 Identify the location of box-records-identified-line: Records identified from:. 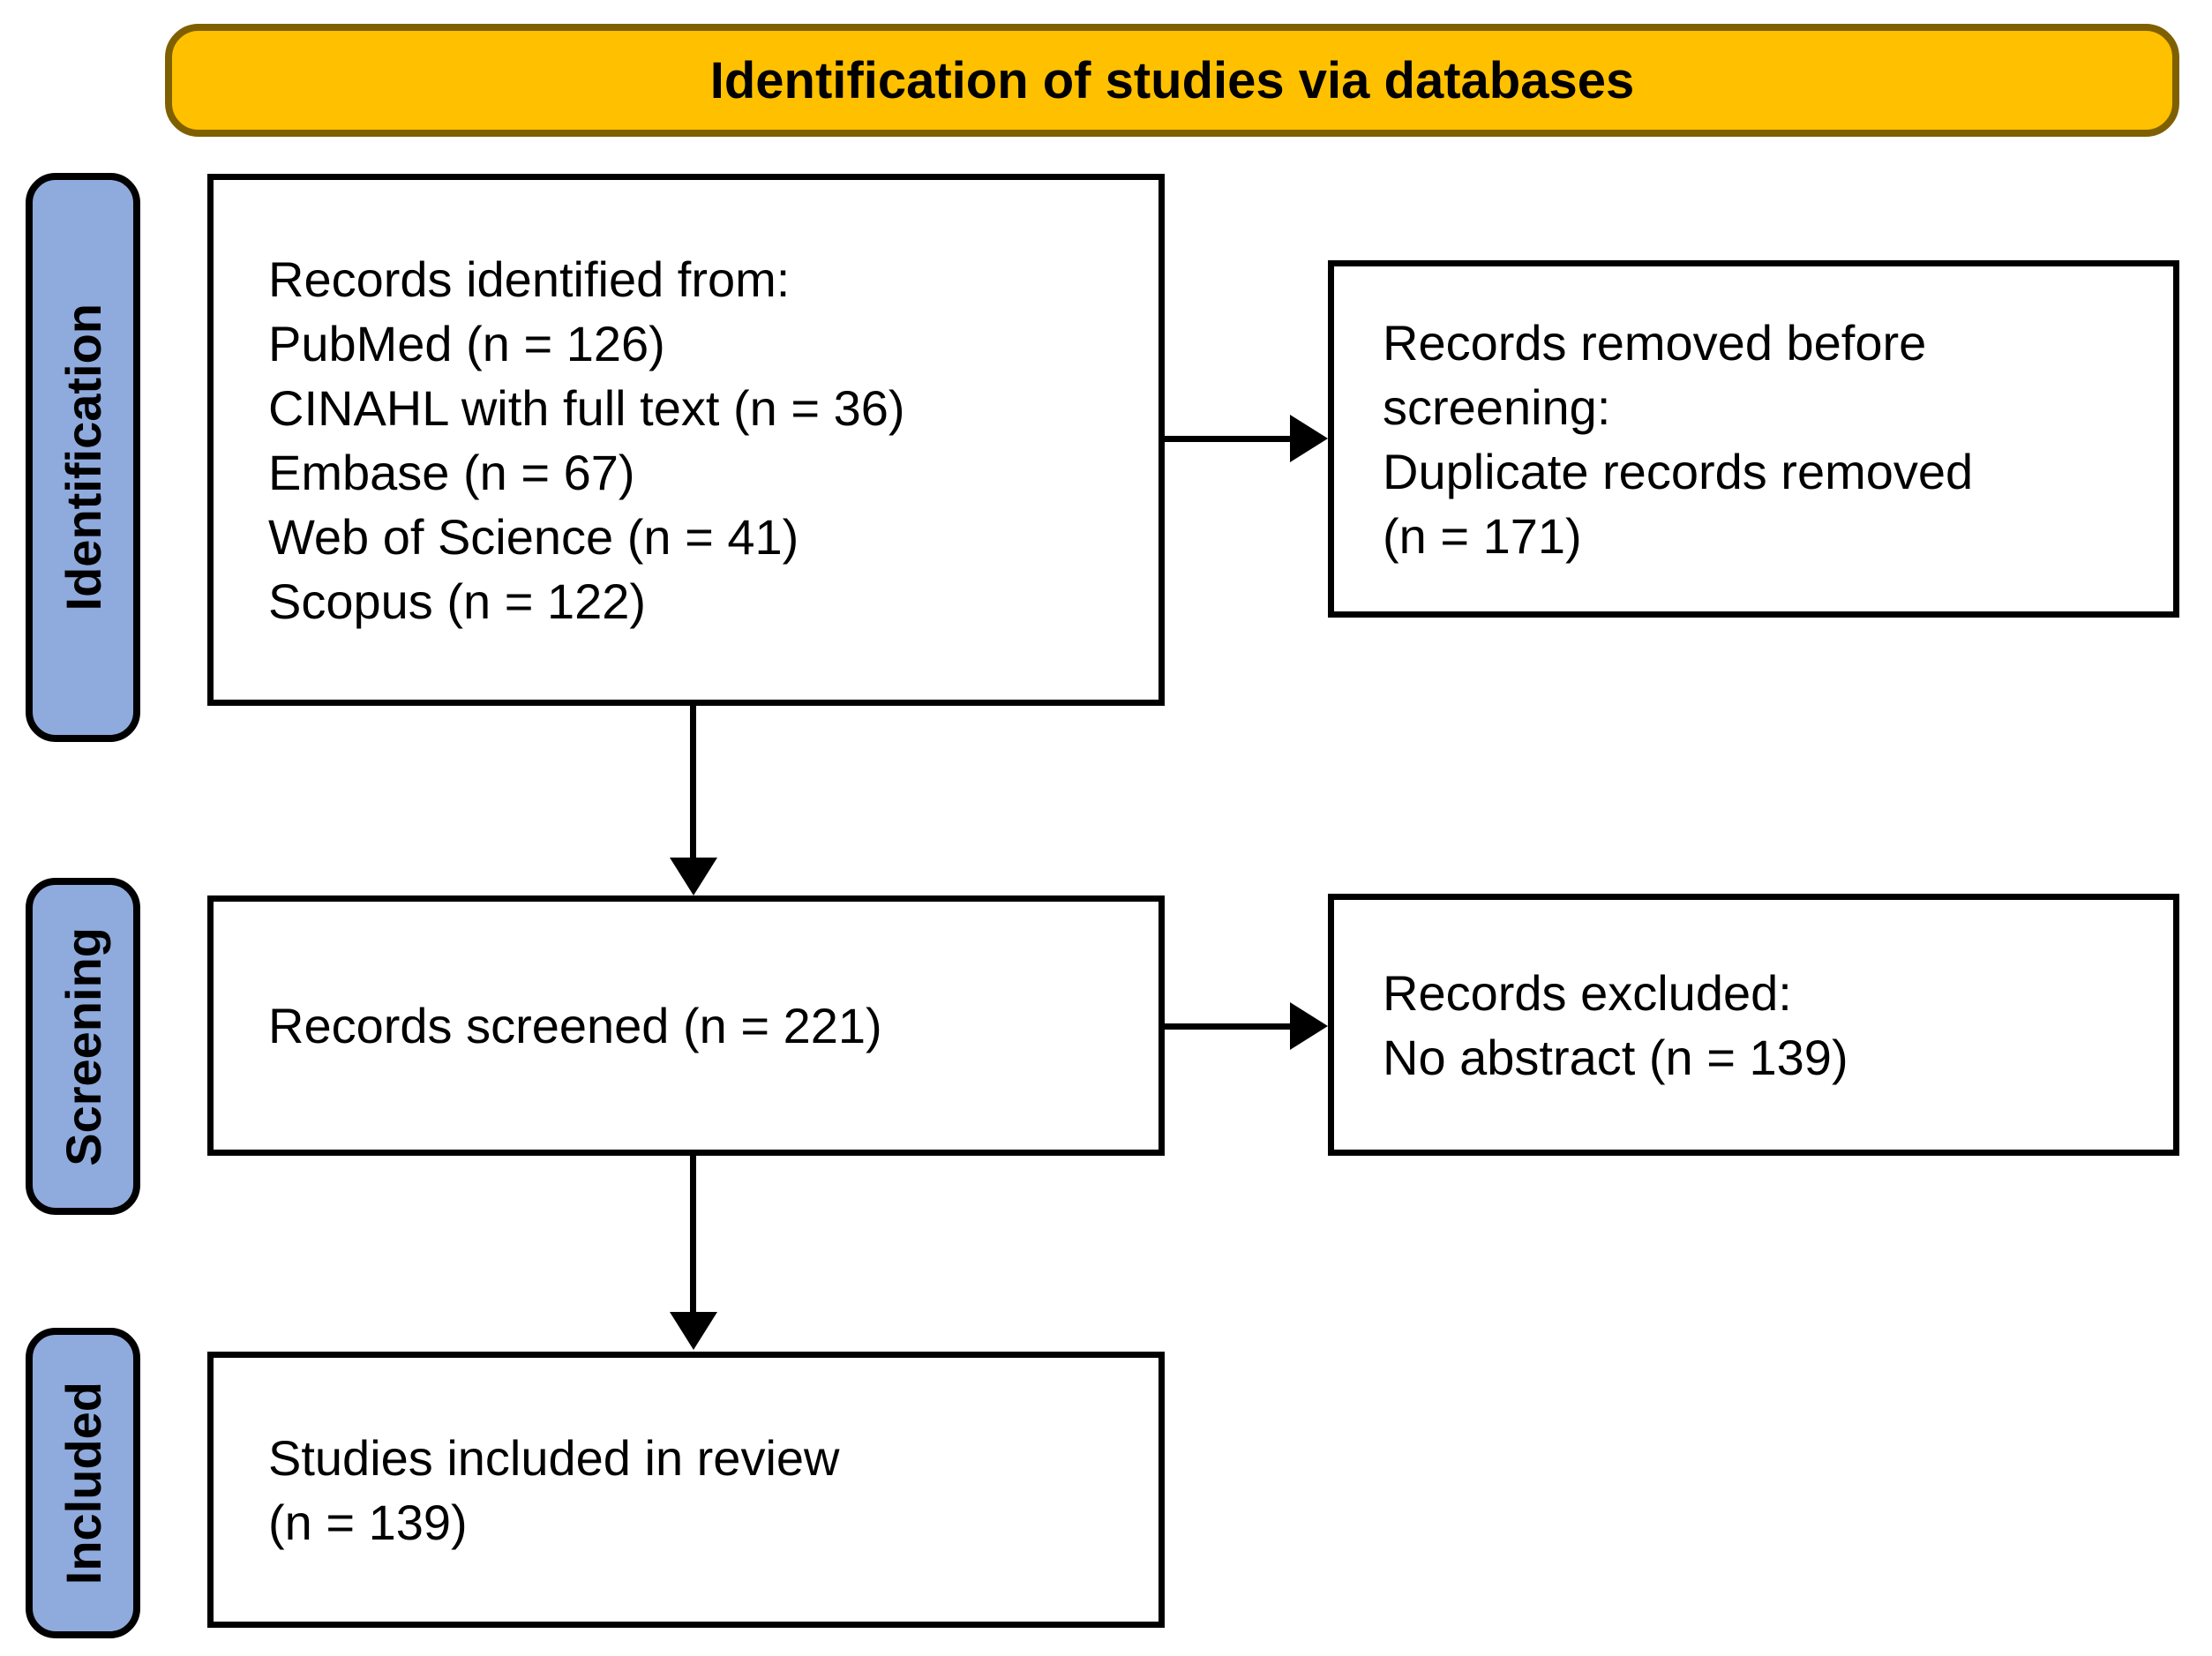
(529, 279).